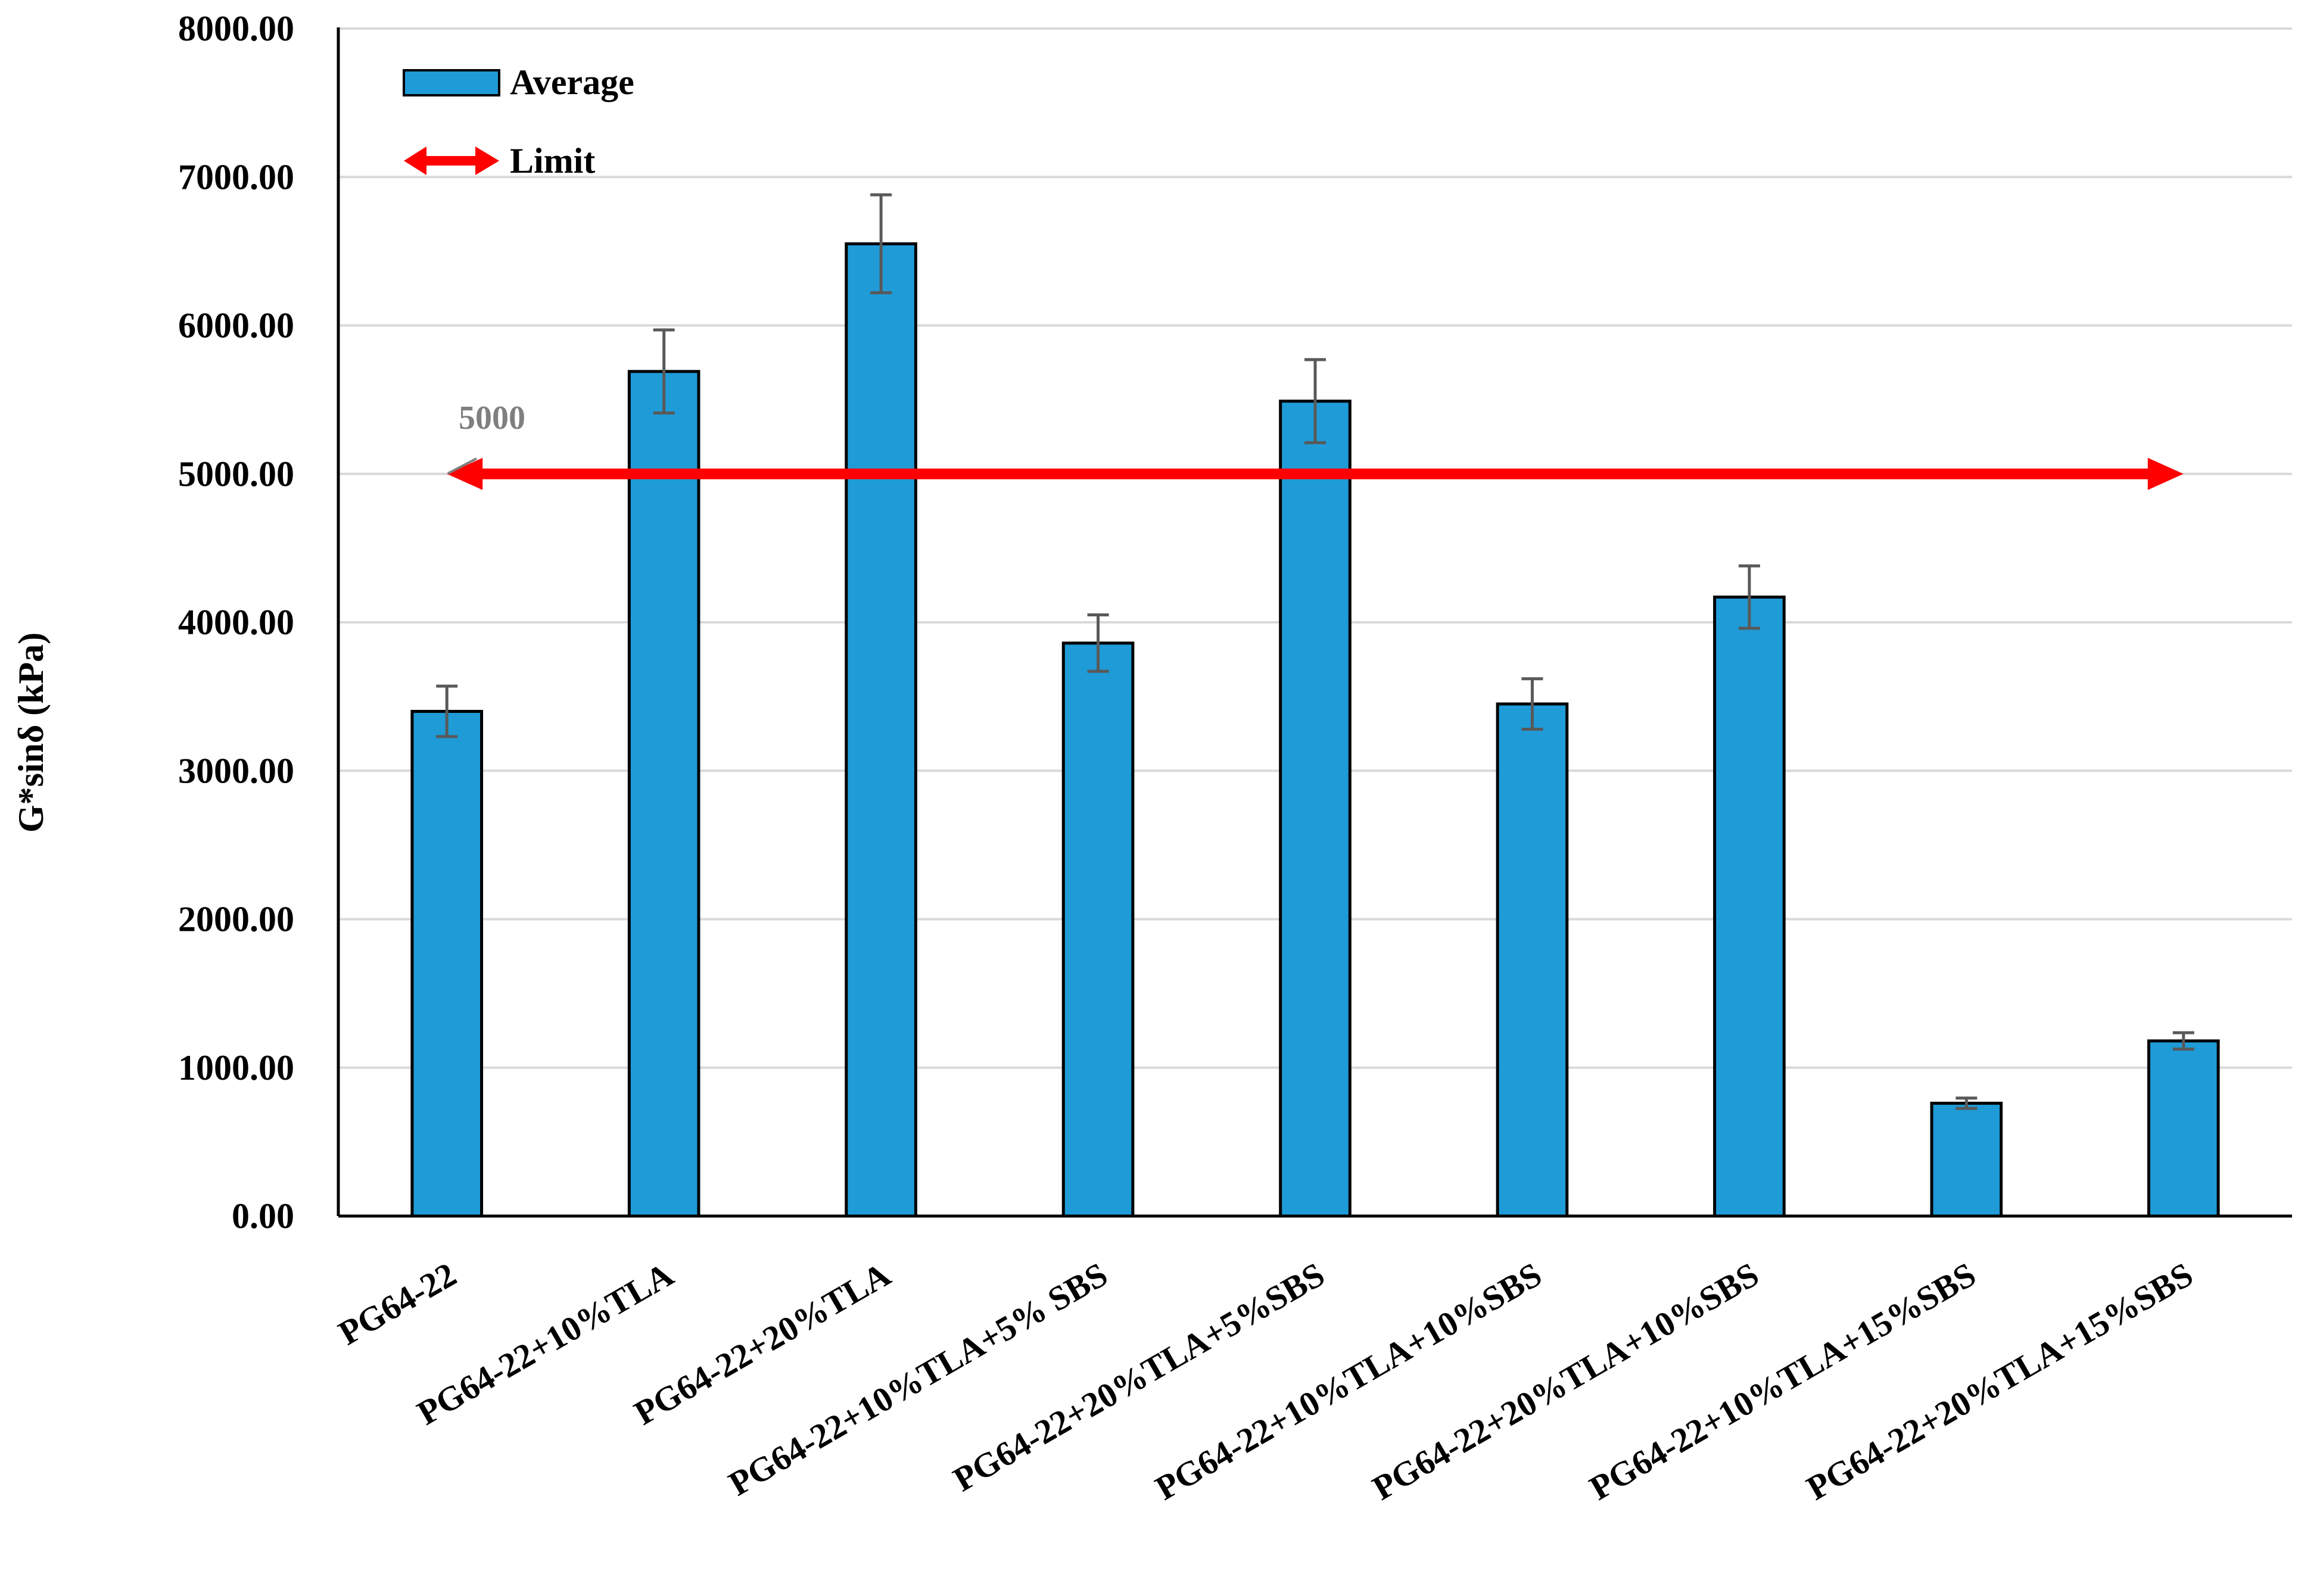  What do you see at coordinates (236, 770) in the screenshot?
I see `y-tick-label: 3000.00` at bounding box center [236, 770].